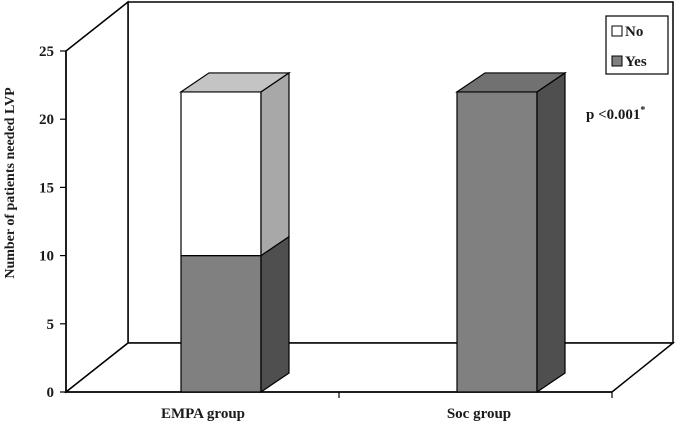 The height and width of the screenshot is (424, 685). I want to click on bar-soc-group-top, so click(511, 82).